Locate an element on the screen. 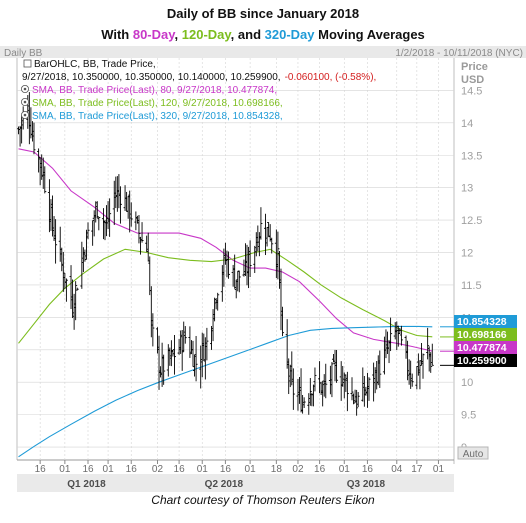 Image resolution: width=526 pixels, height=523 pixels. auto-scale-label: Auto is located at coordinates (473, 454).